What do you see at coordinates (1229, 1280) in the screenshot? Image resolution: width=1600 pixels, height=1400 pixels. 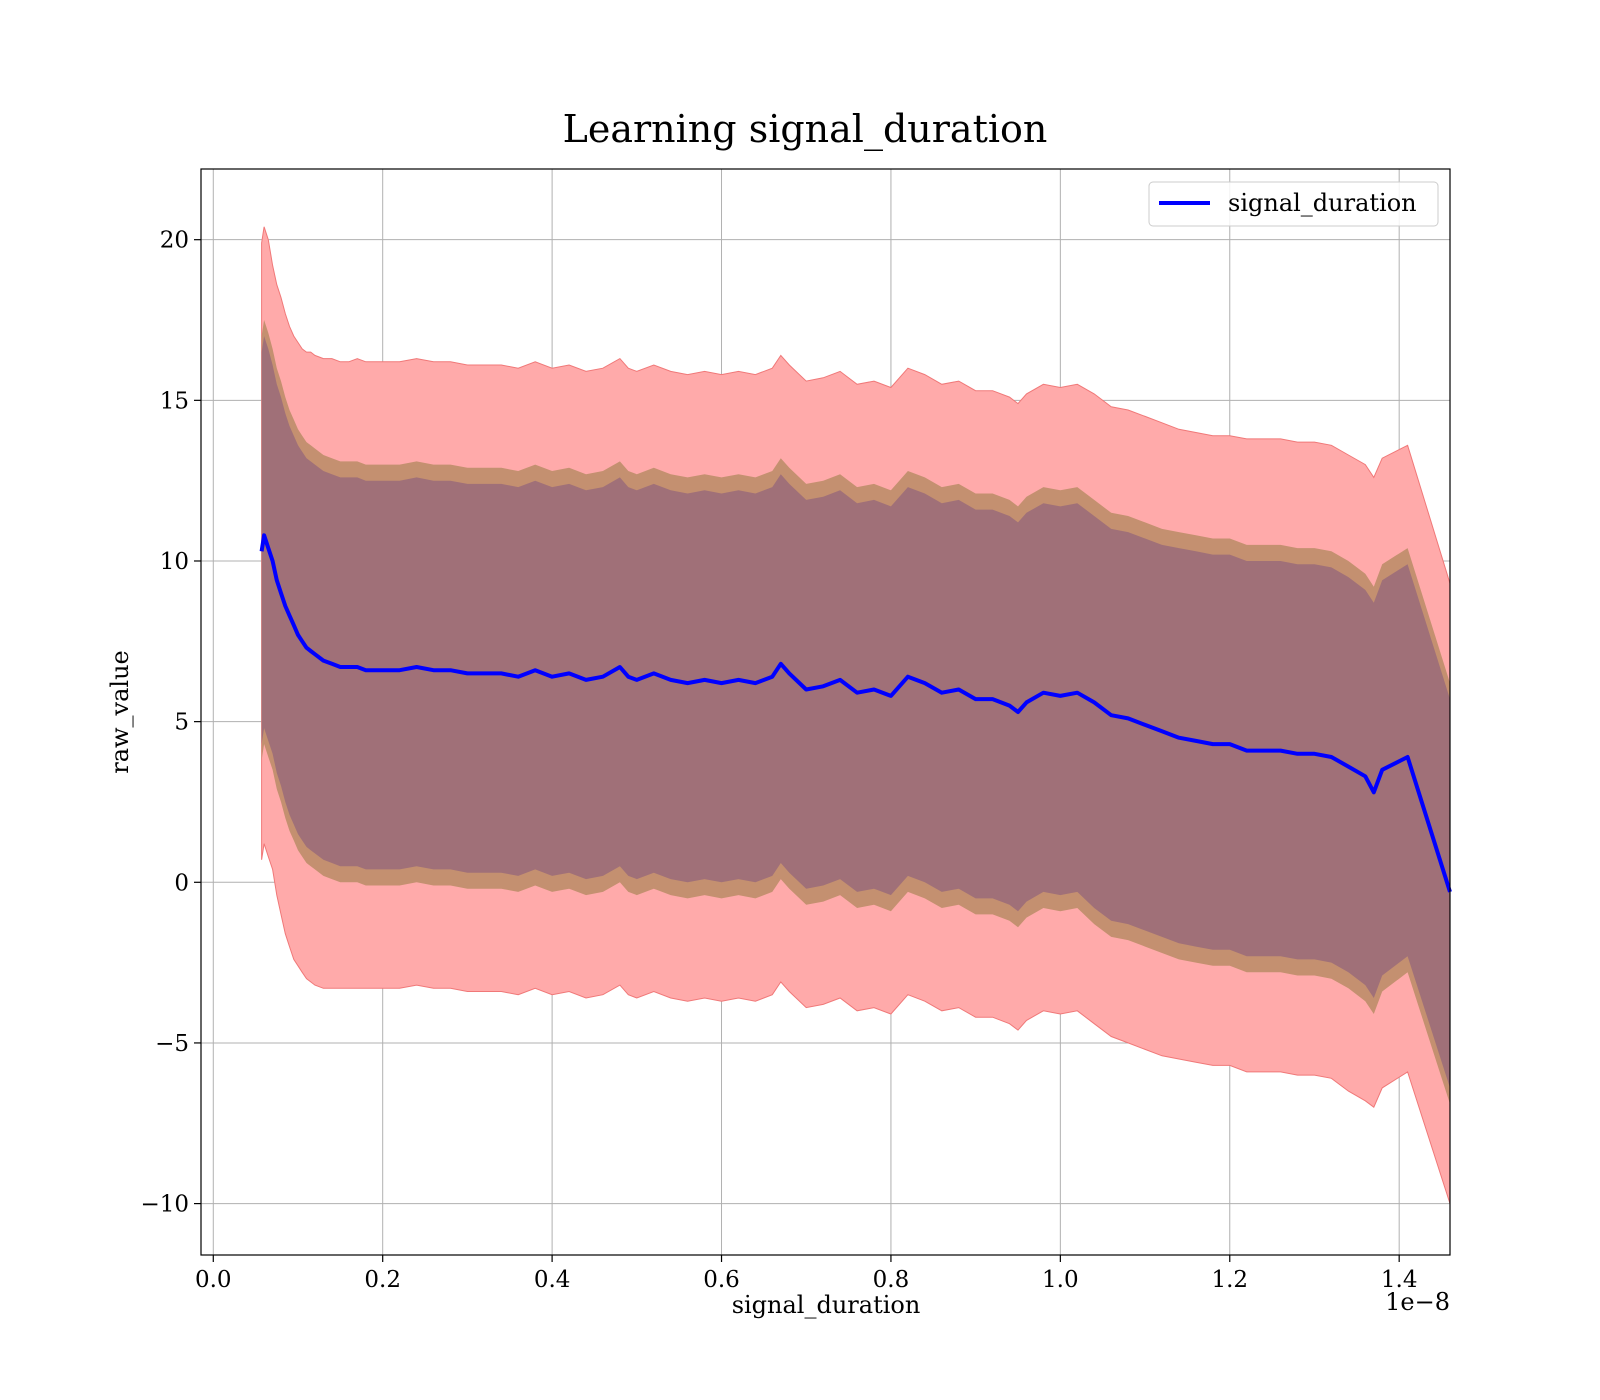 I see `x-tick-label: 1.2` at bounding box center [1229, 1280].